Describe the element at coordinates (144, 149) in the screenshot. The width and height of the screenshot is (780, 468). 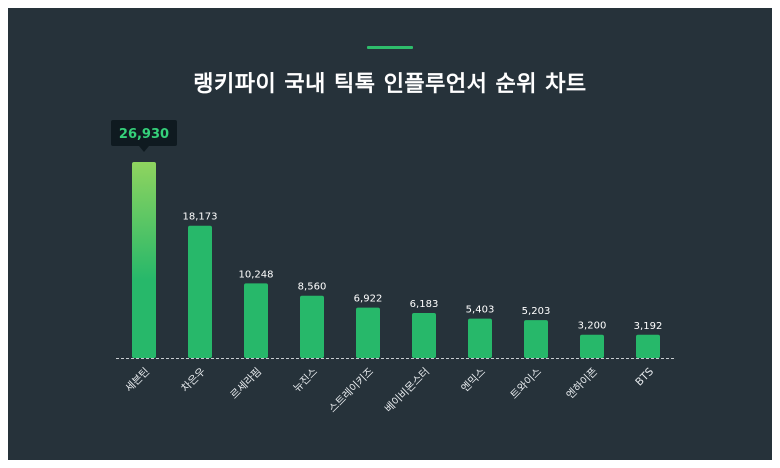
I see `tooltip-pointer` at that location.